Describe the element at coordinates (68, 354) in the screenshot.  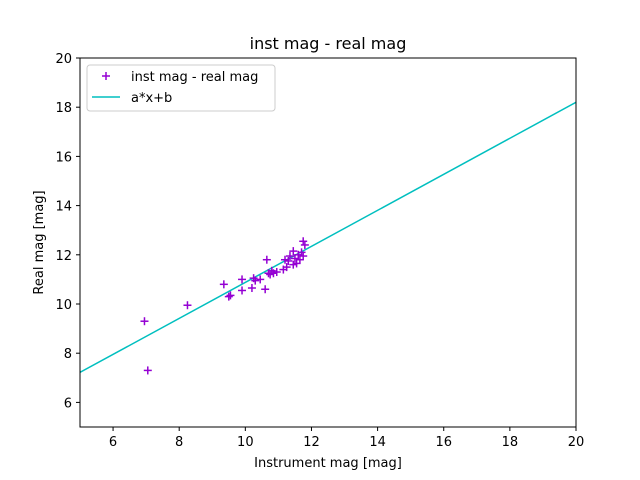
I see `y-tick-label: 8` at that location.